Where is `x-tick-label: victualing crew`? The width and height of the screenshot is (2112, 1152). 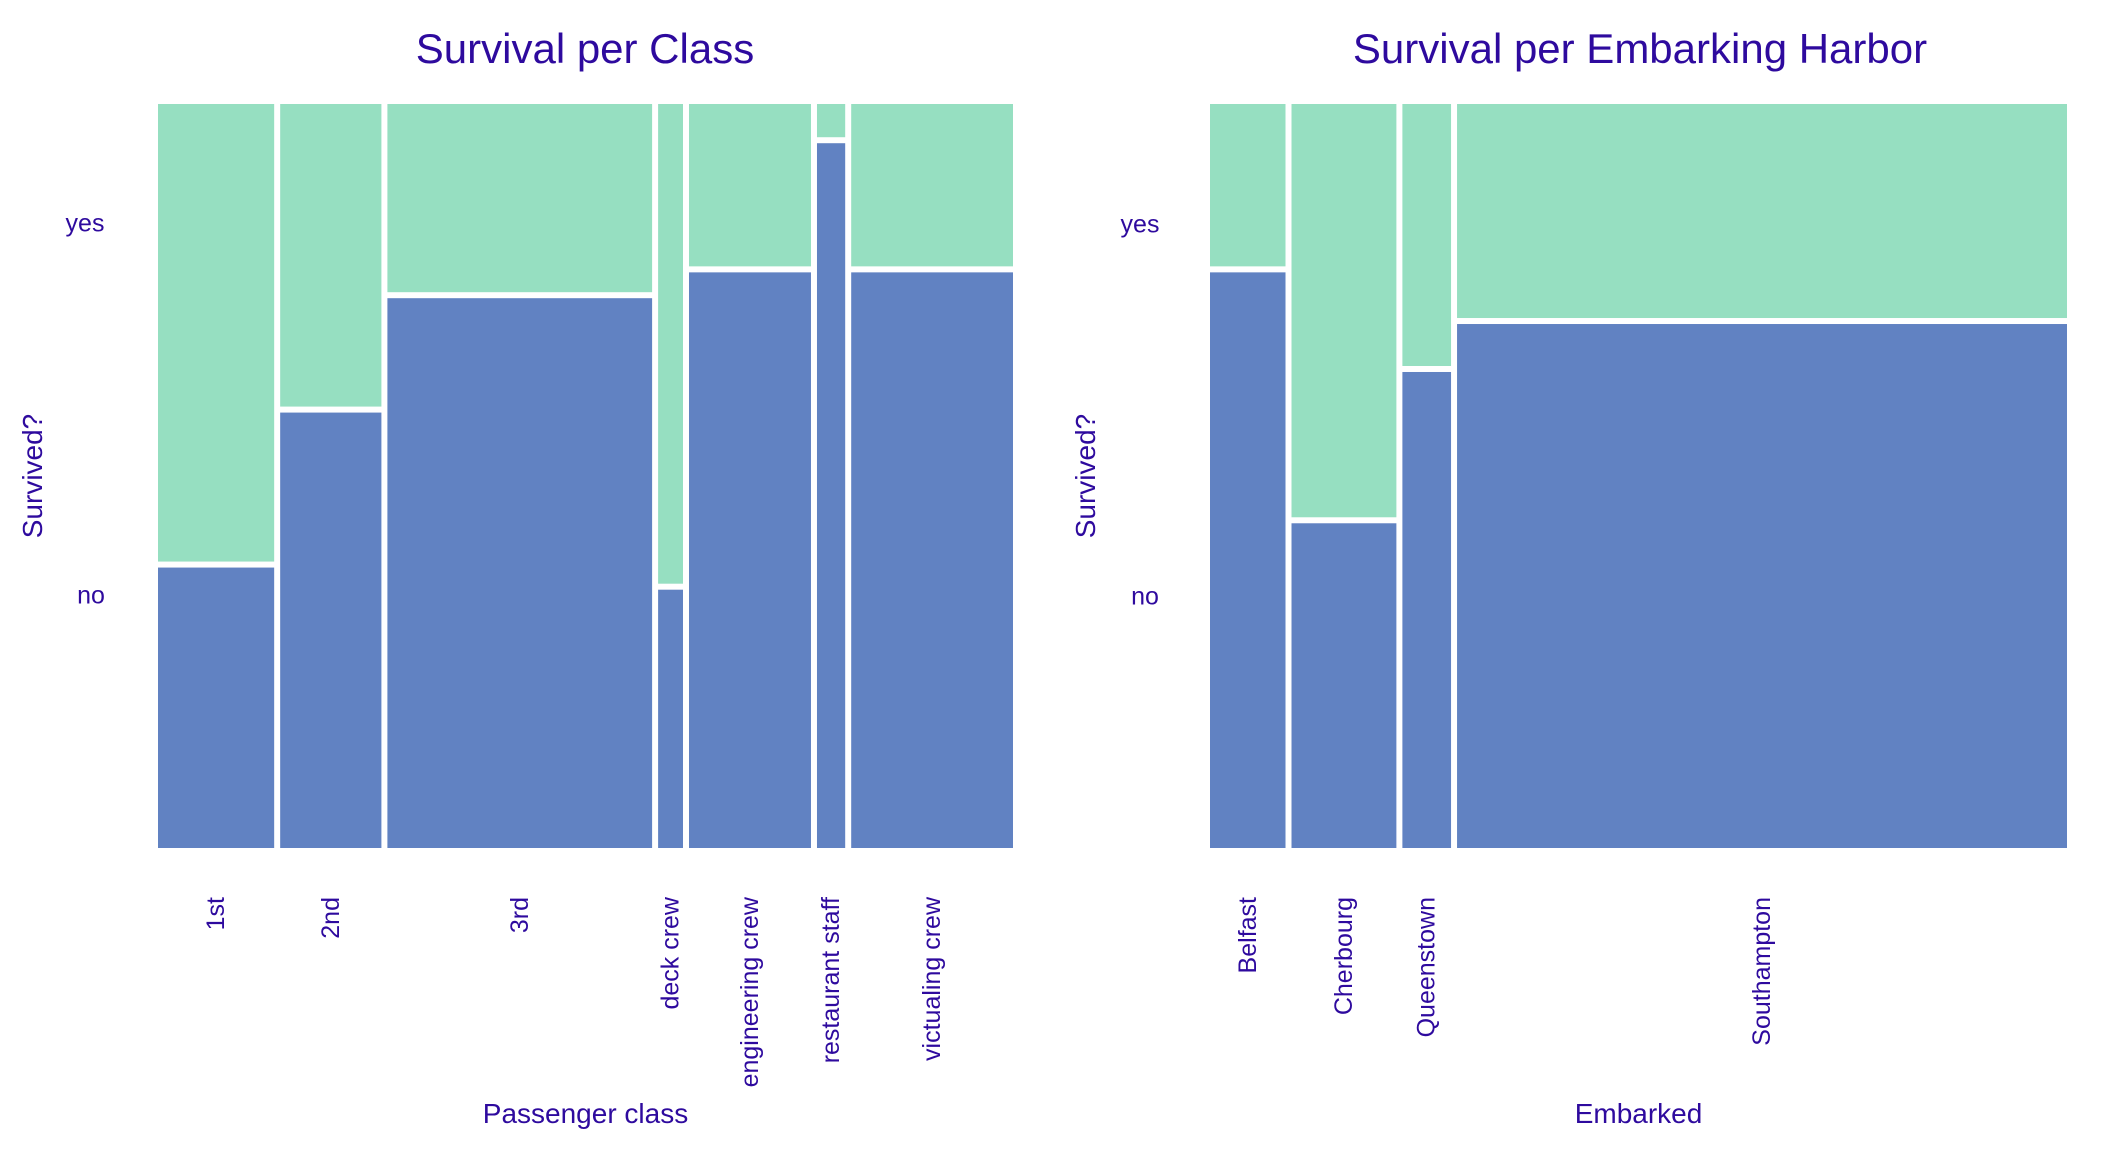
x-tick-label: victualing crew is located at coordinates (932, 978).